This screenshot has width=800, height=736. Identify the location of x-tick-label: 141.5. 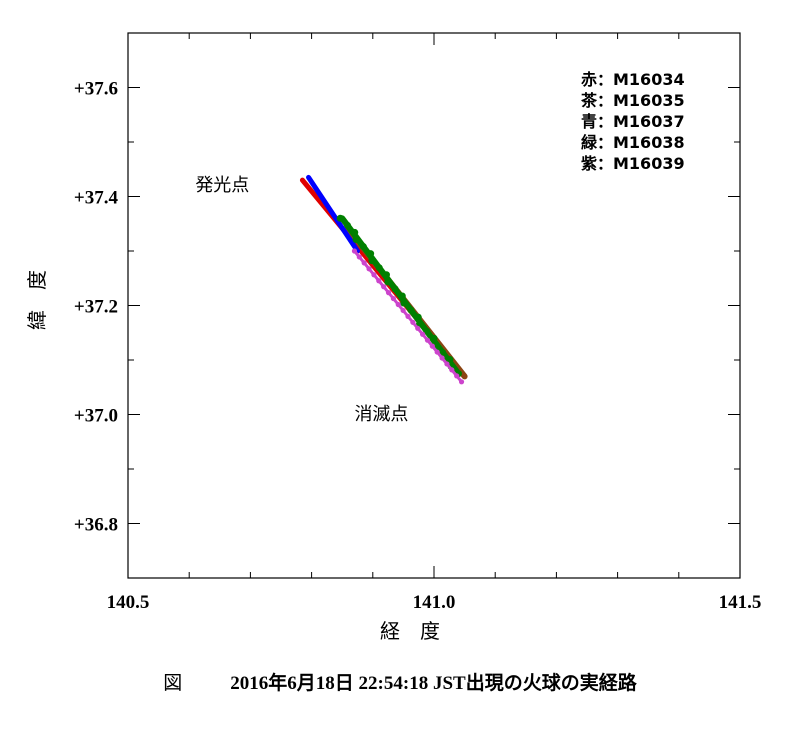
(740, 602).